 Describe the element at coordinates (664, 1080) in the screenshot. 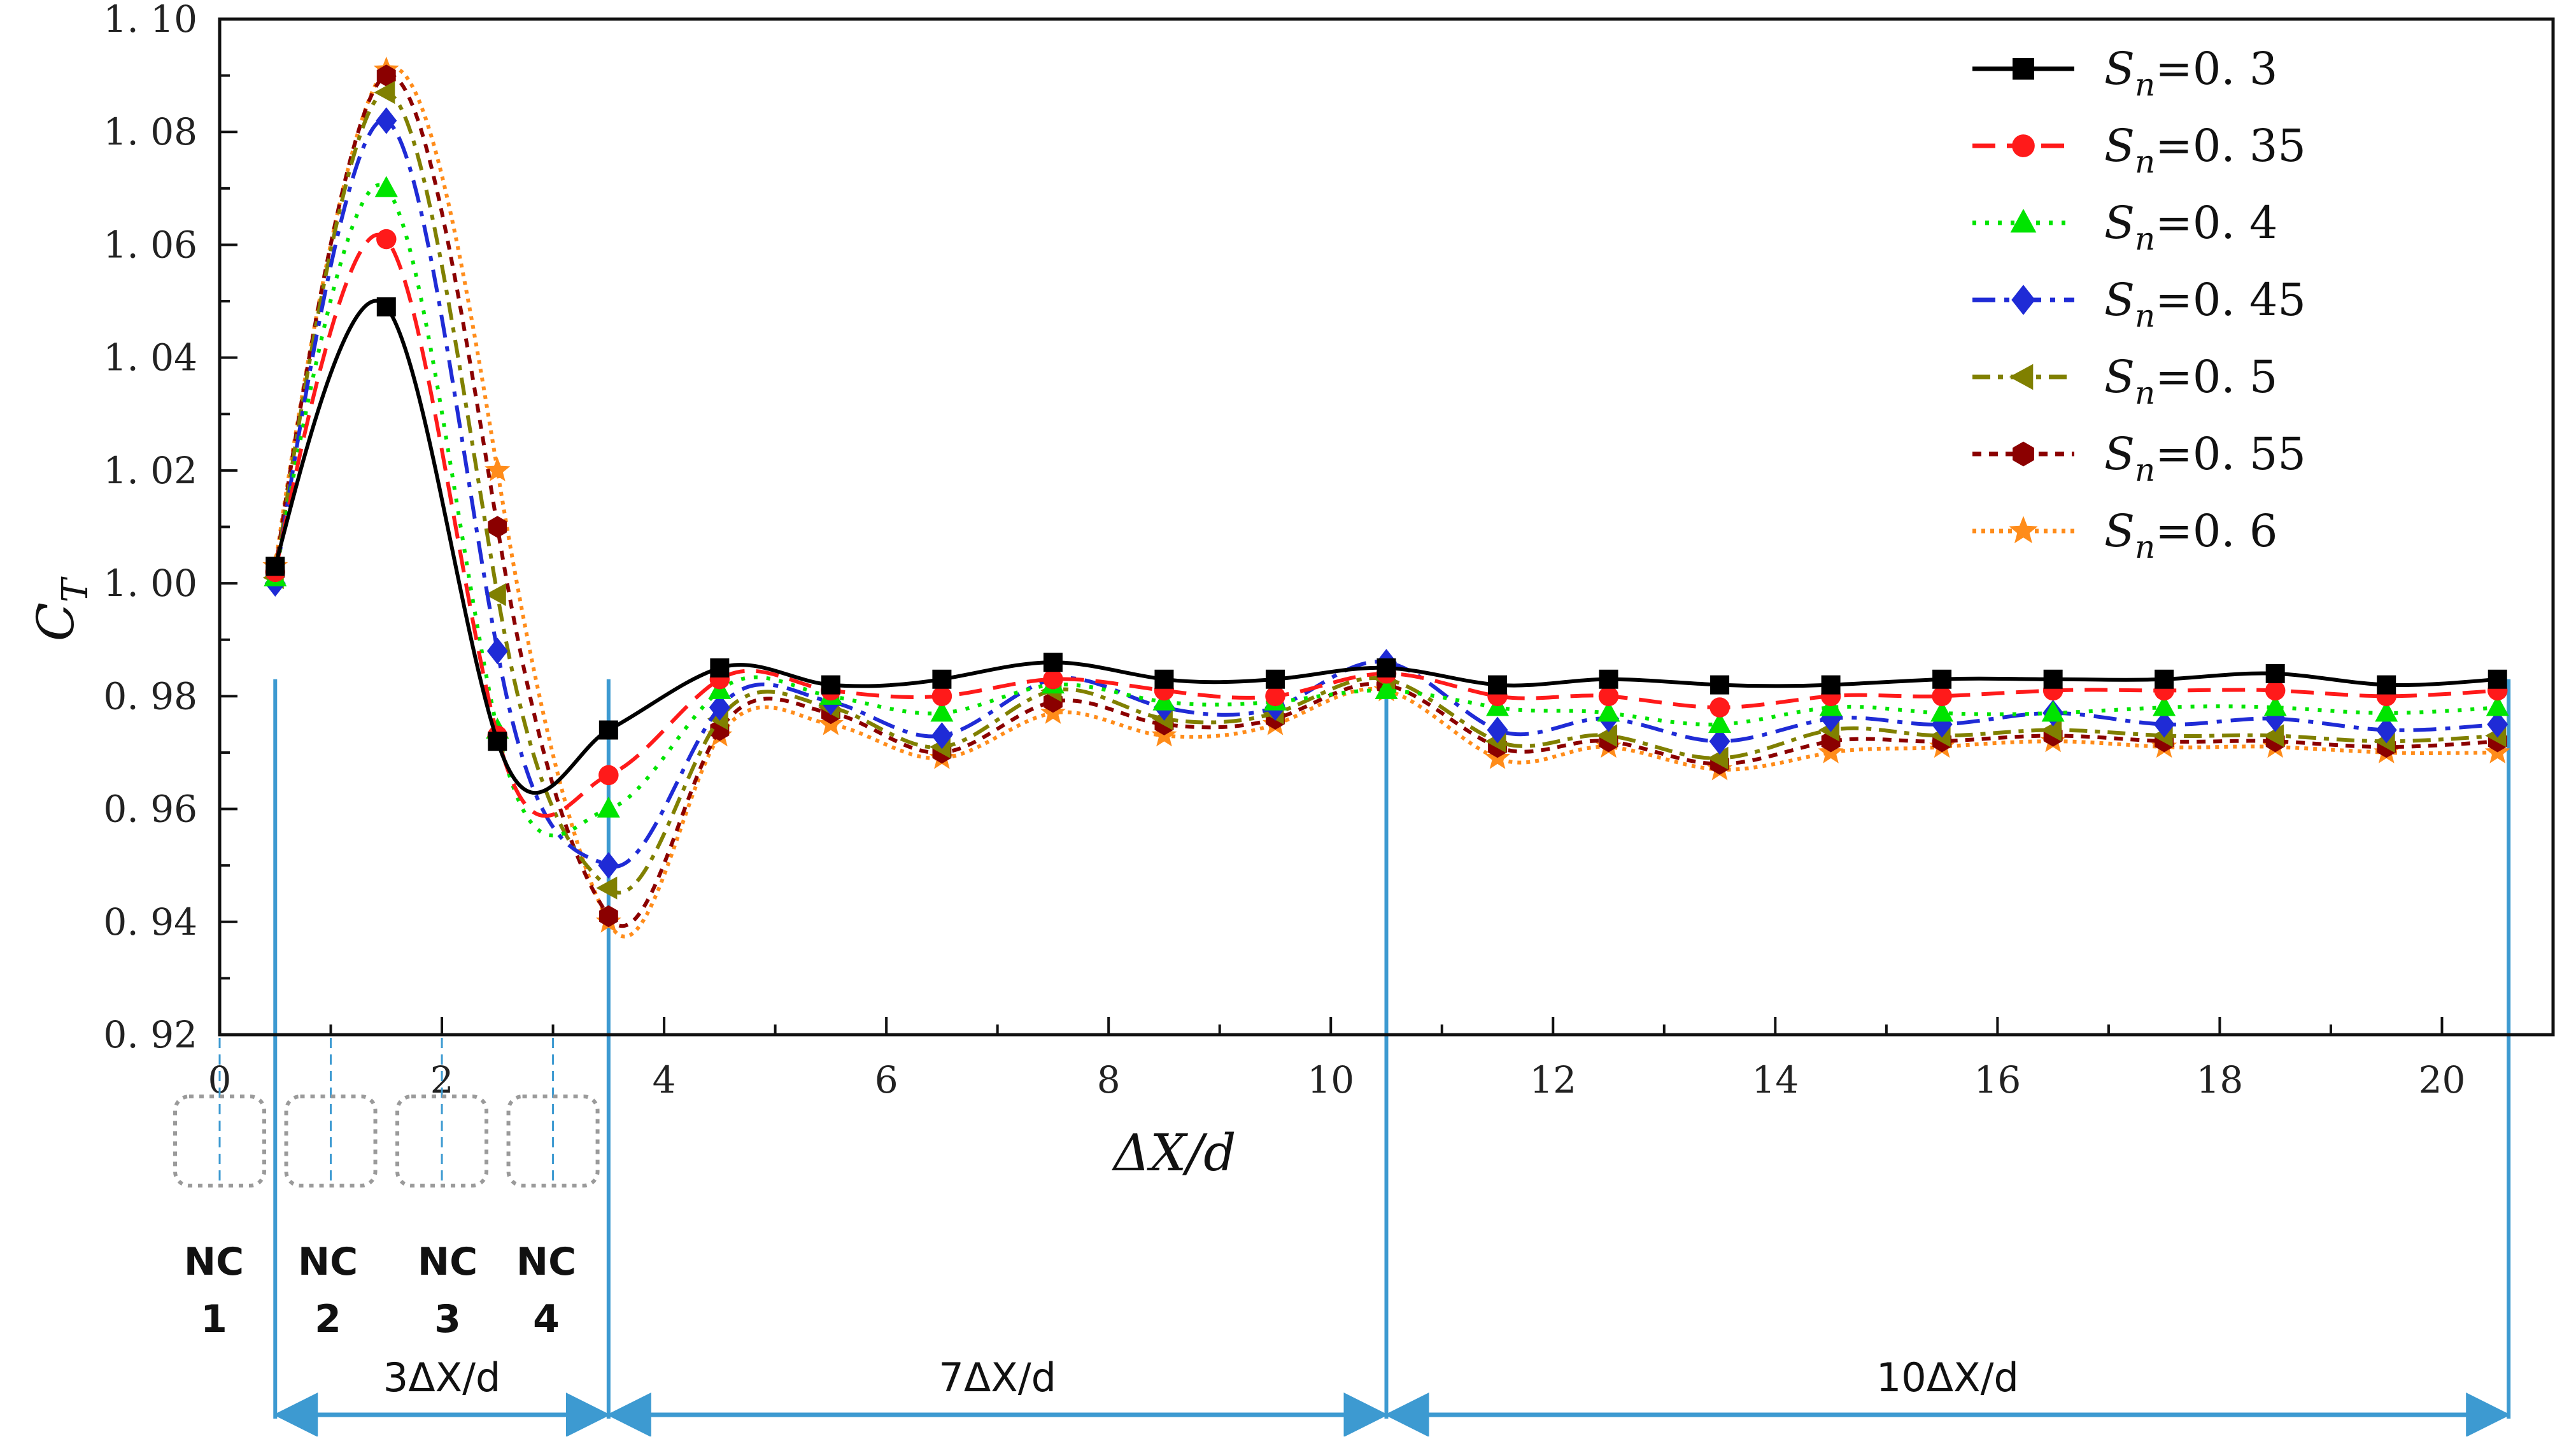

I see `x-tick-label: 4` at that location.